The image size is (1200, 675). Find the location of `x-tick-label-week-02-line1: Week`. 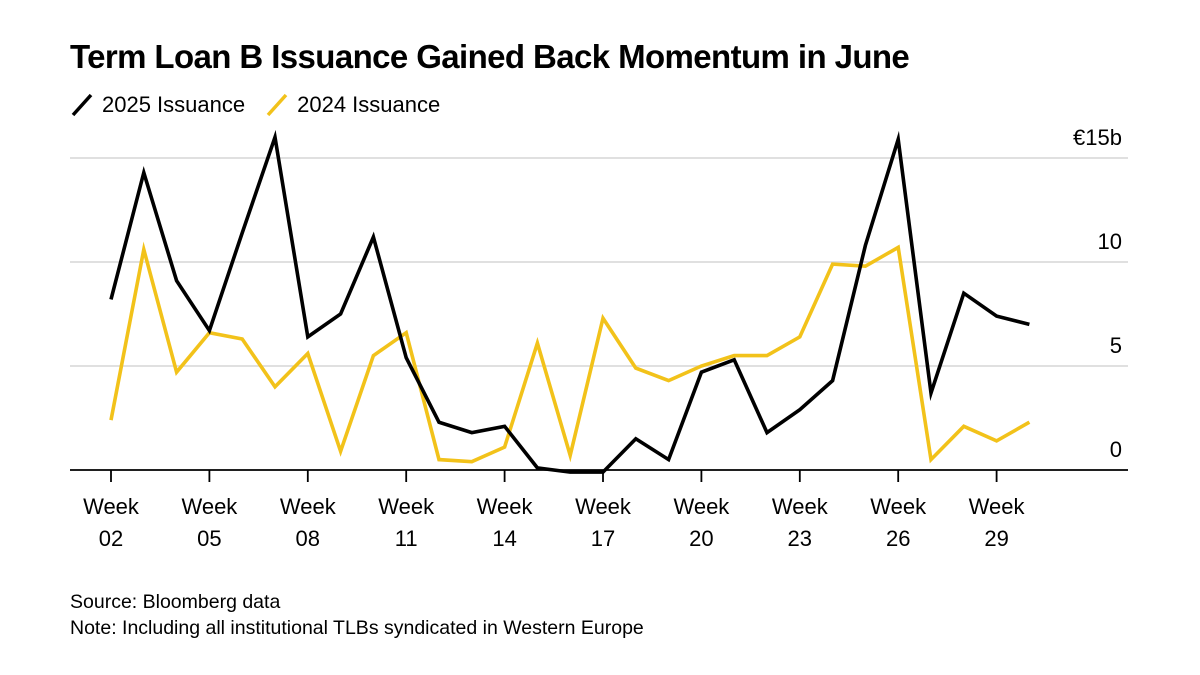

x-tick-label-week-02-line1: Week is located at coordinates (111, 506).